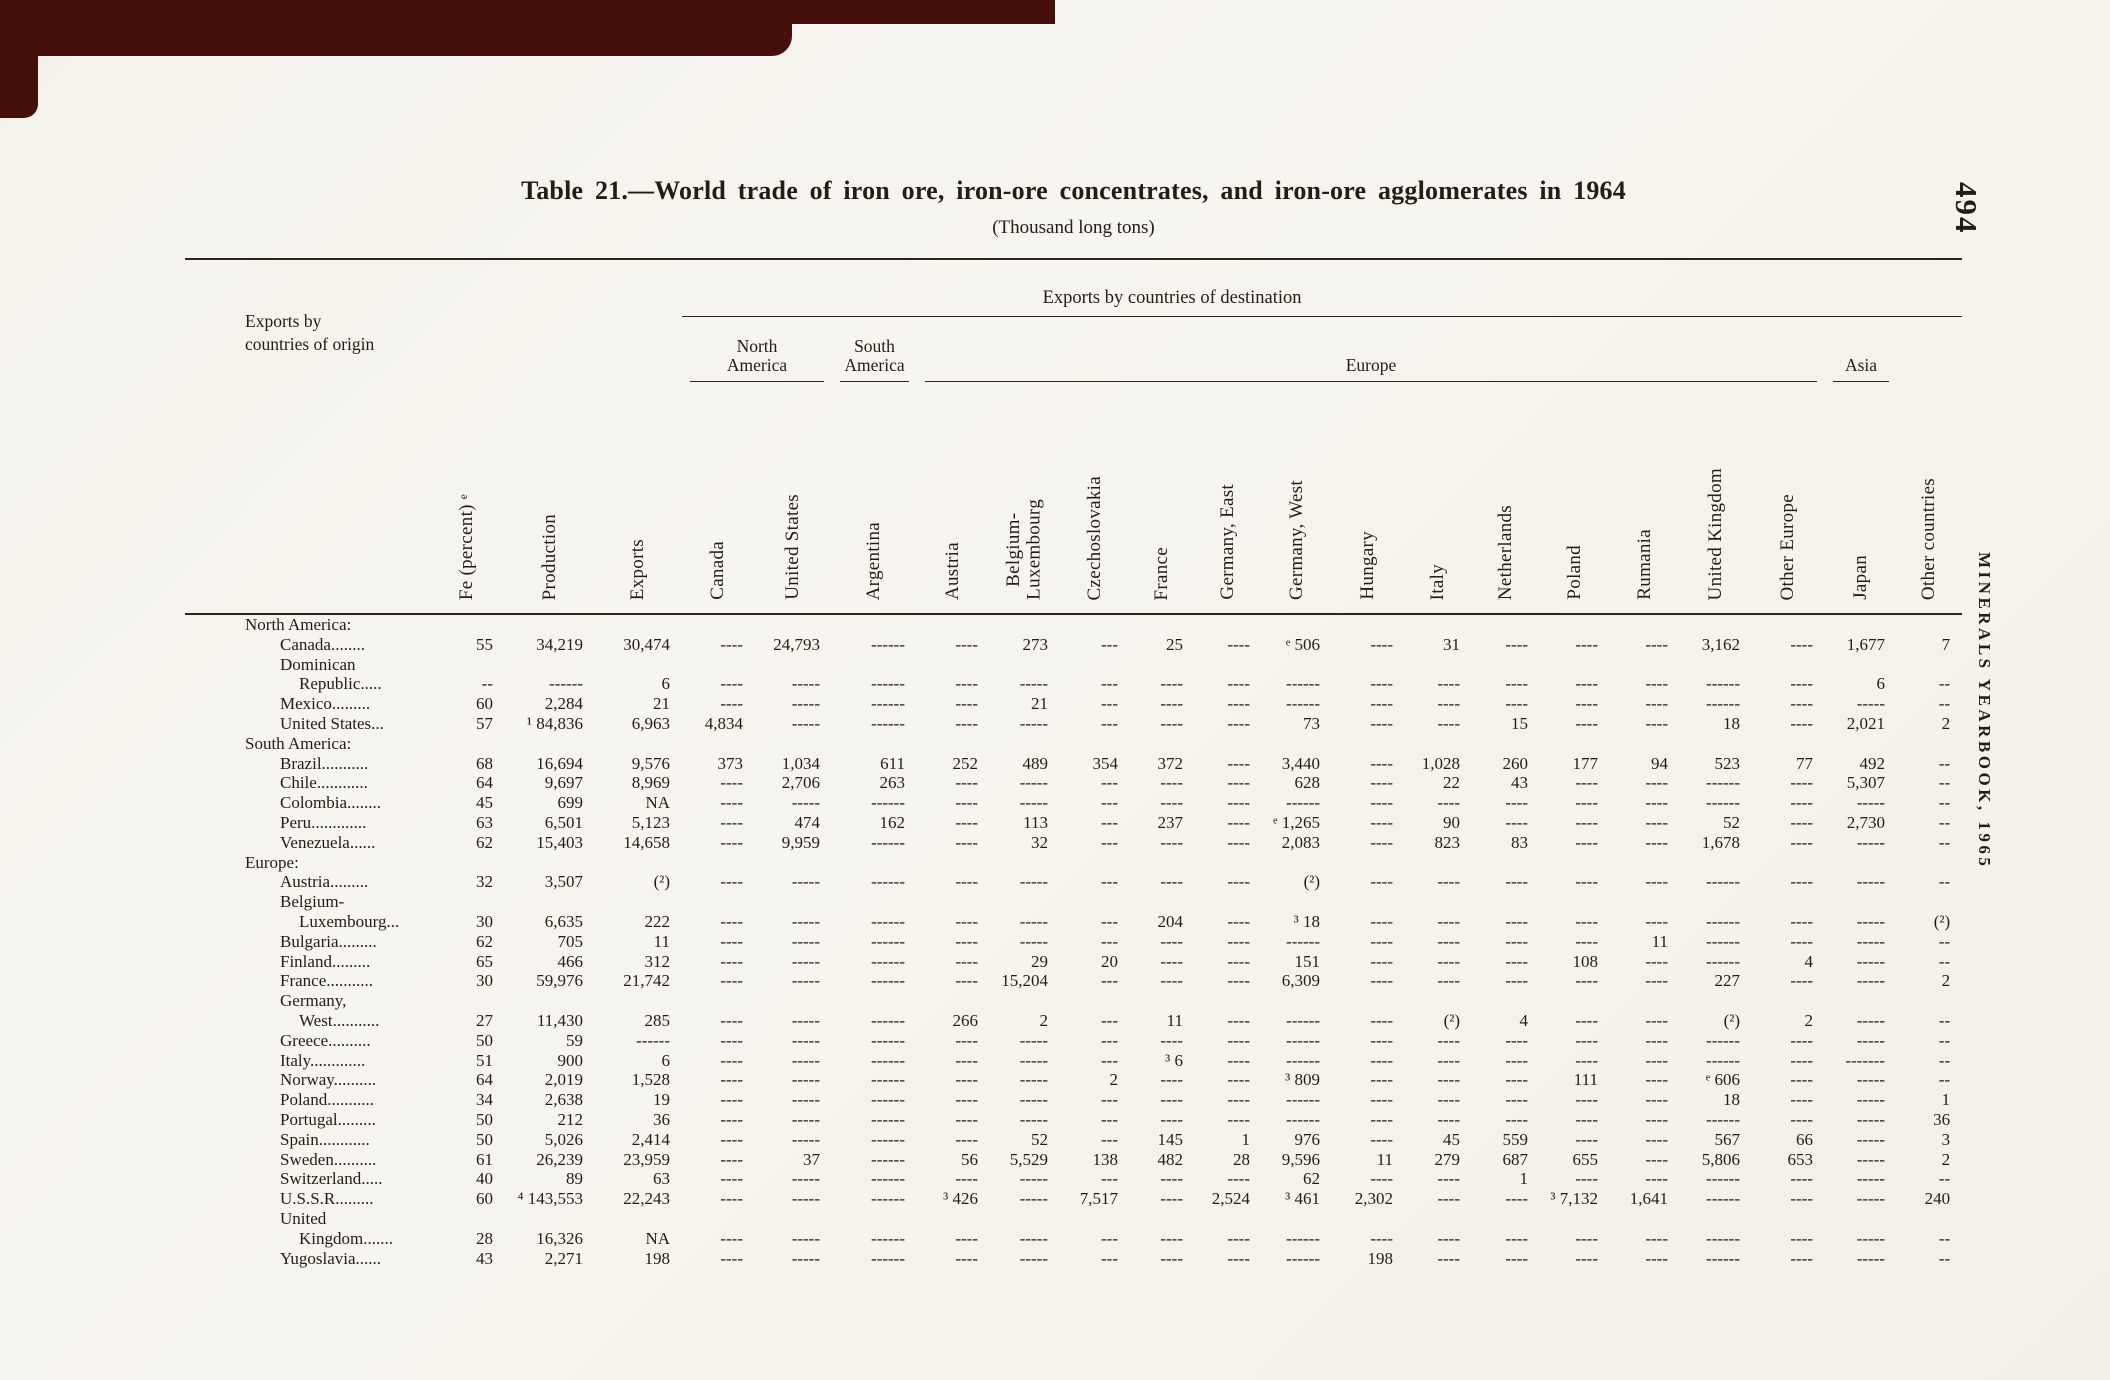 The width and height of the screenshot is (2110, 1380). I want to click on table-cell: 66, so click(1804, 1139).